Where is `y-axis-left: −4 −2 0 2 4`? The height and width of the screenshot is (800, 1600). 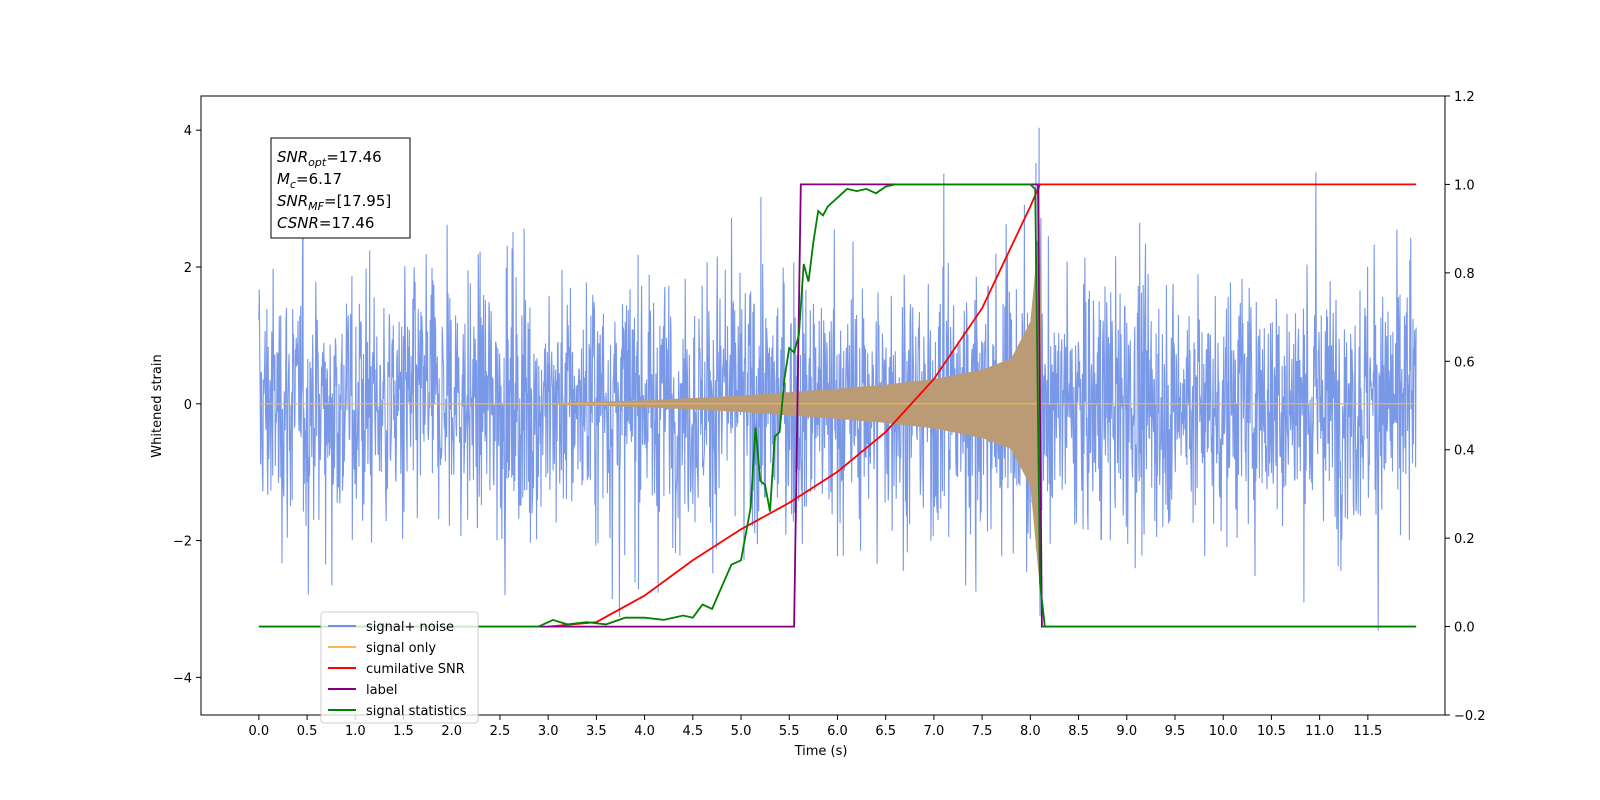 y-axis-left: −4 −2 0 2 4 is located at coordinates (187, 405).